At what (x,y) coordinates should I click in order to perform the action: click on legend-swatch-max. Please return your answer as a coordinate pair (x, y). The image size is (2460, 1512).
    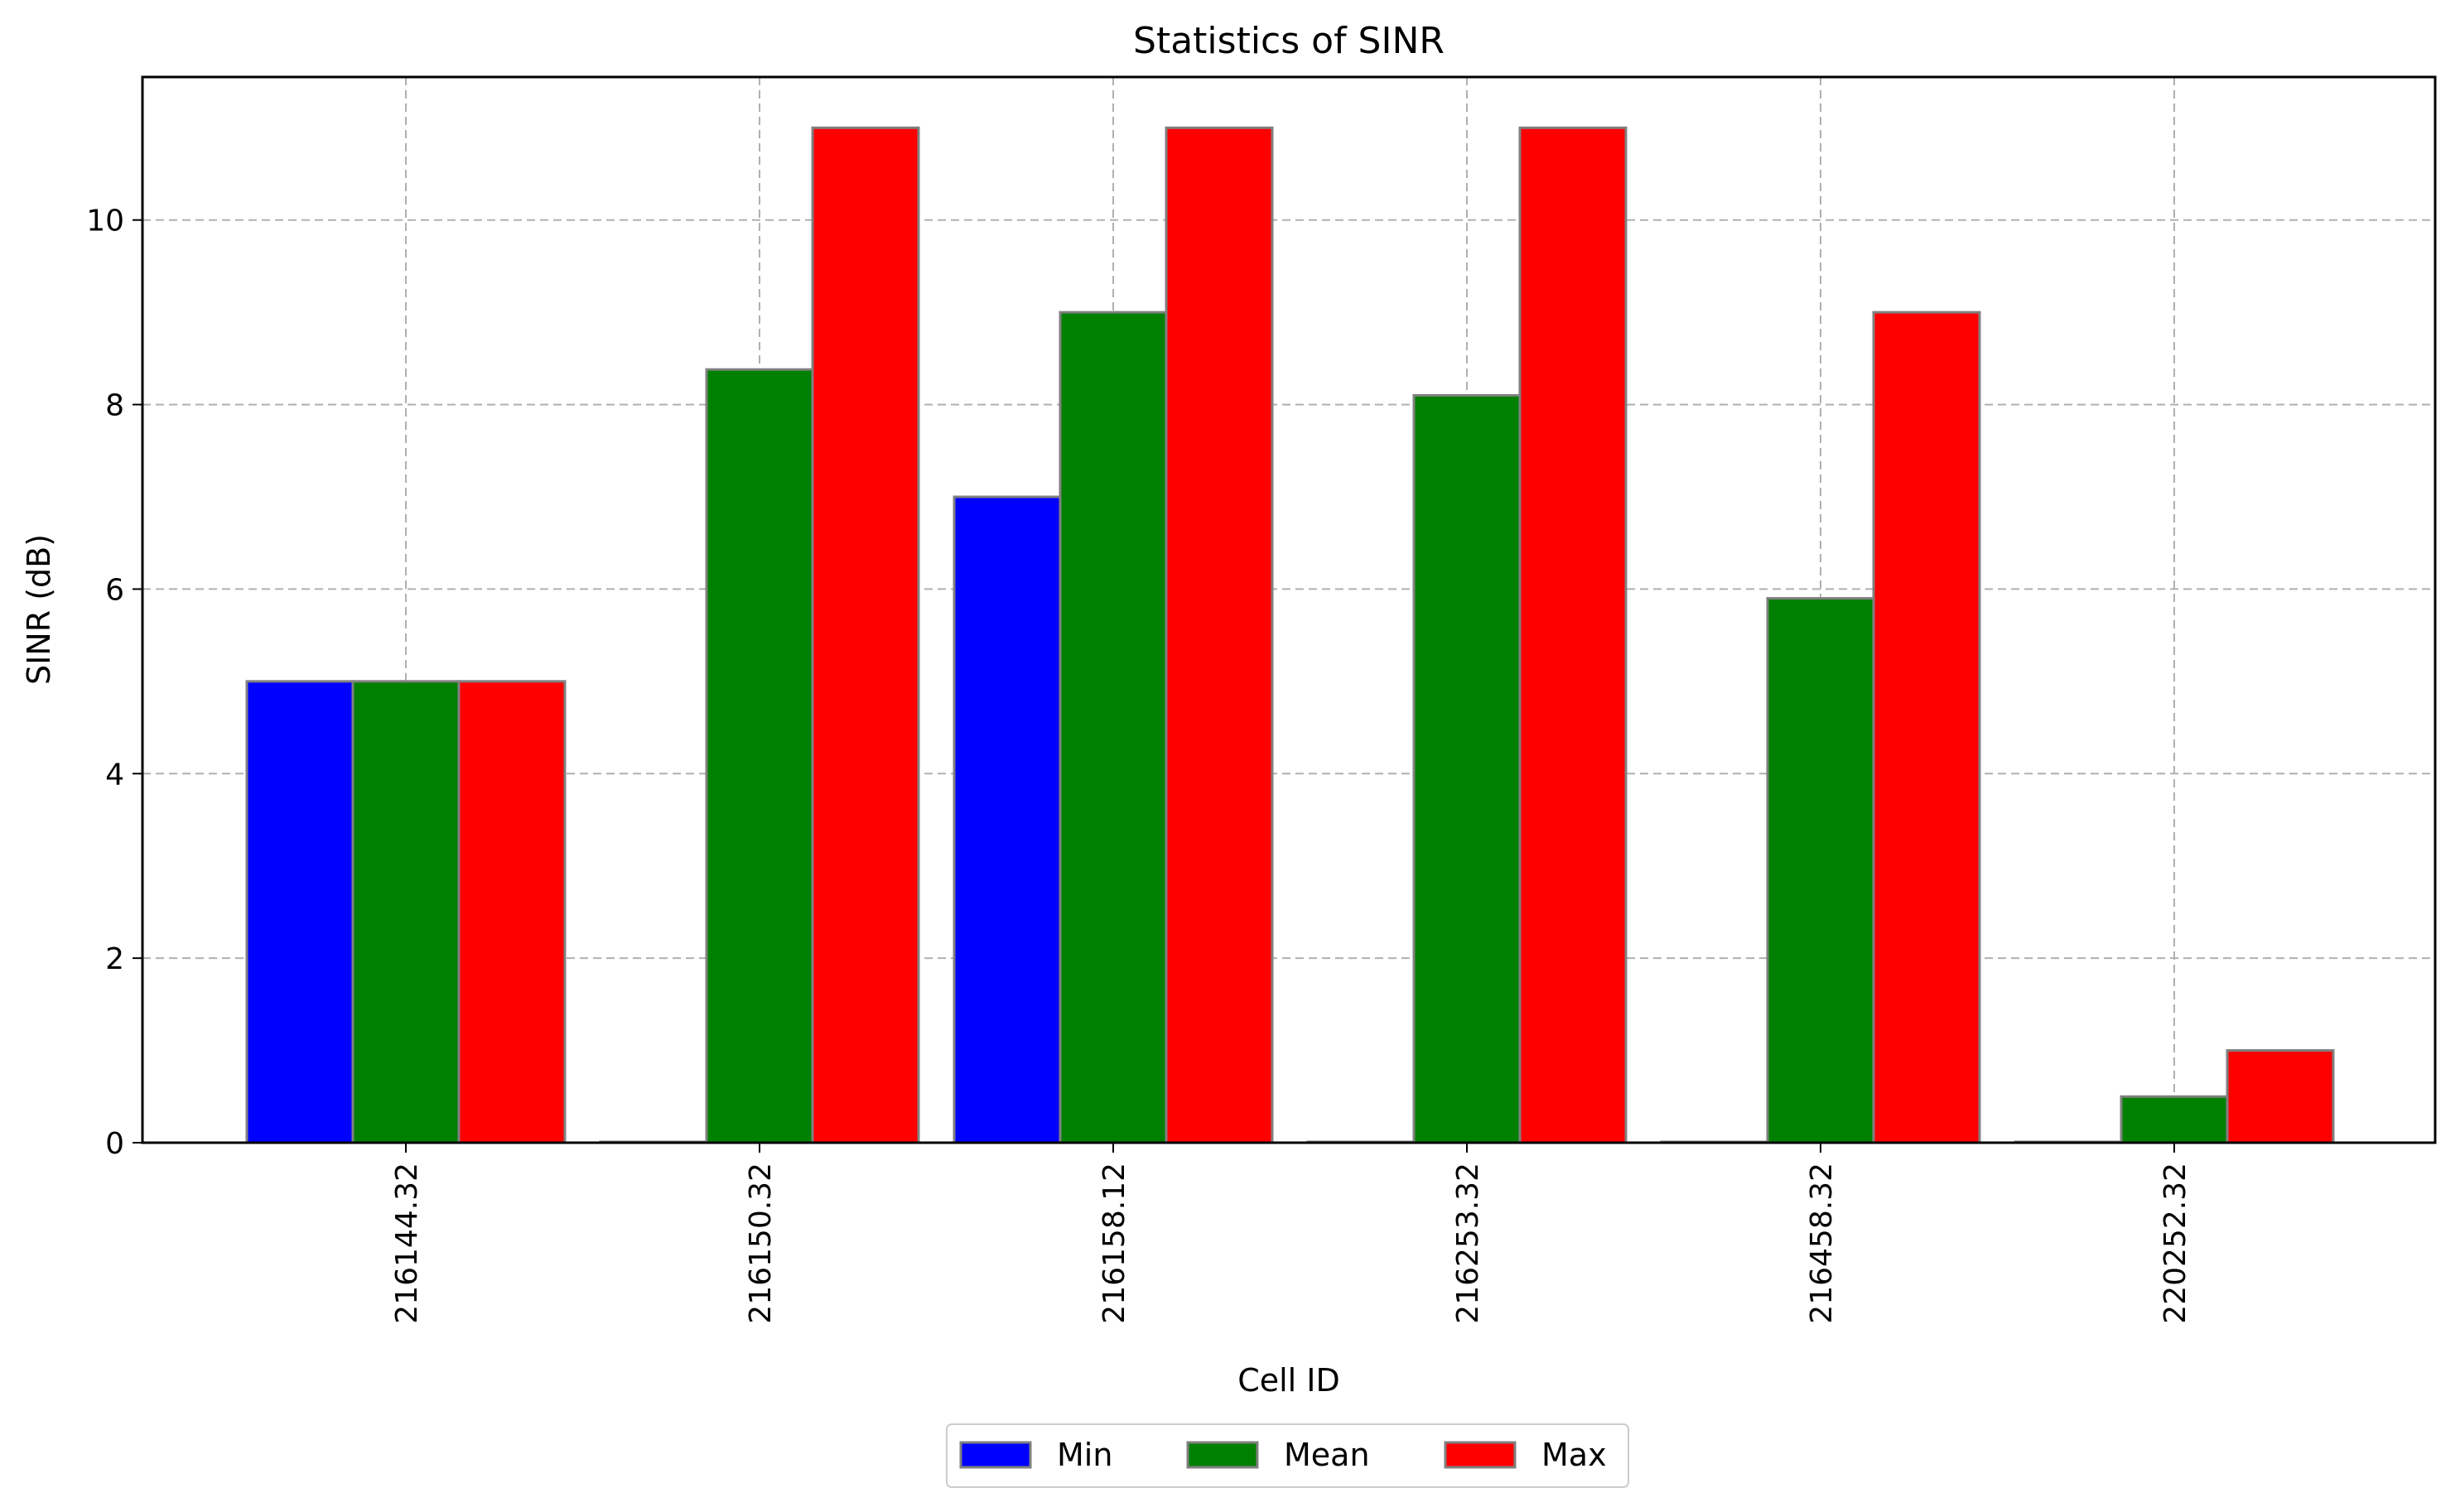
    Looking at the image, I should click on (1480, 1455).